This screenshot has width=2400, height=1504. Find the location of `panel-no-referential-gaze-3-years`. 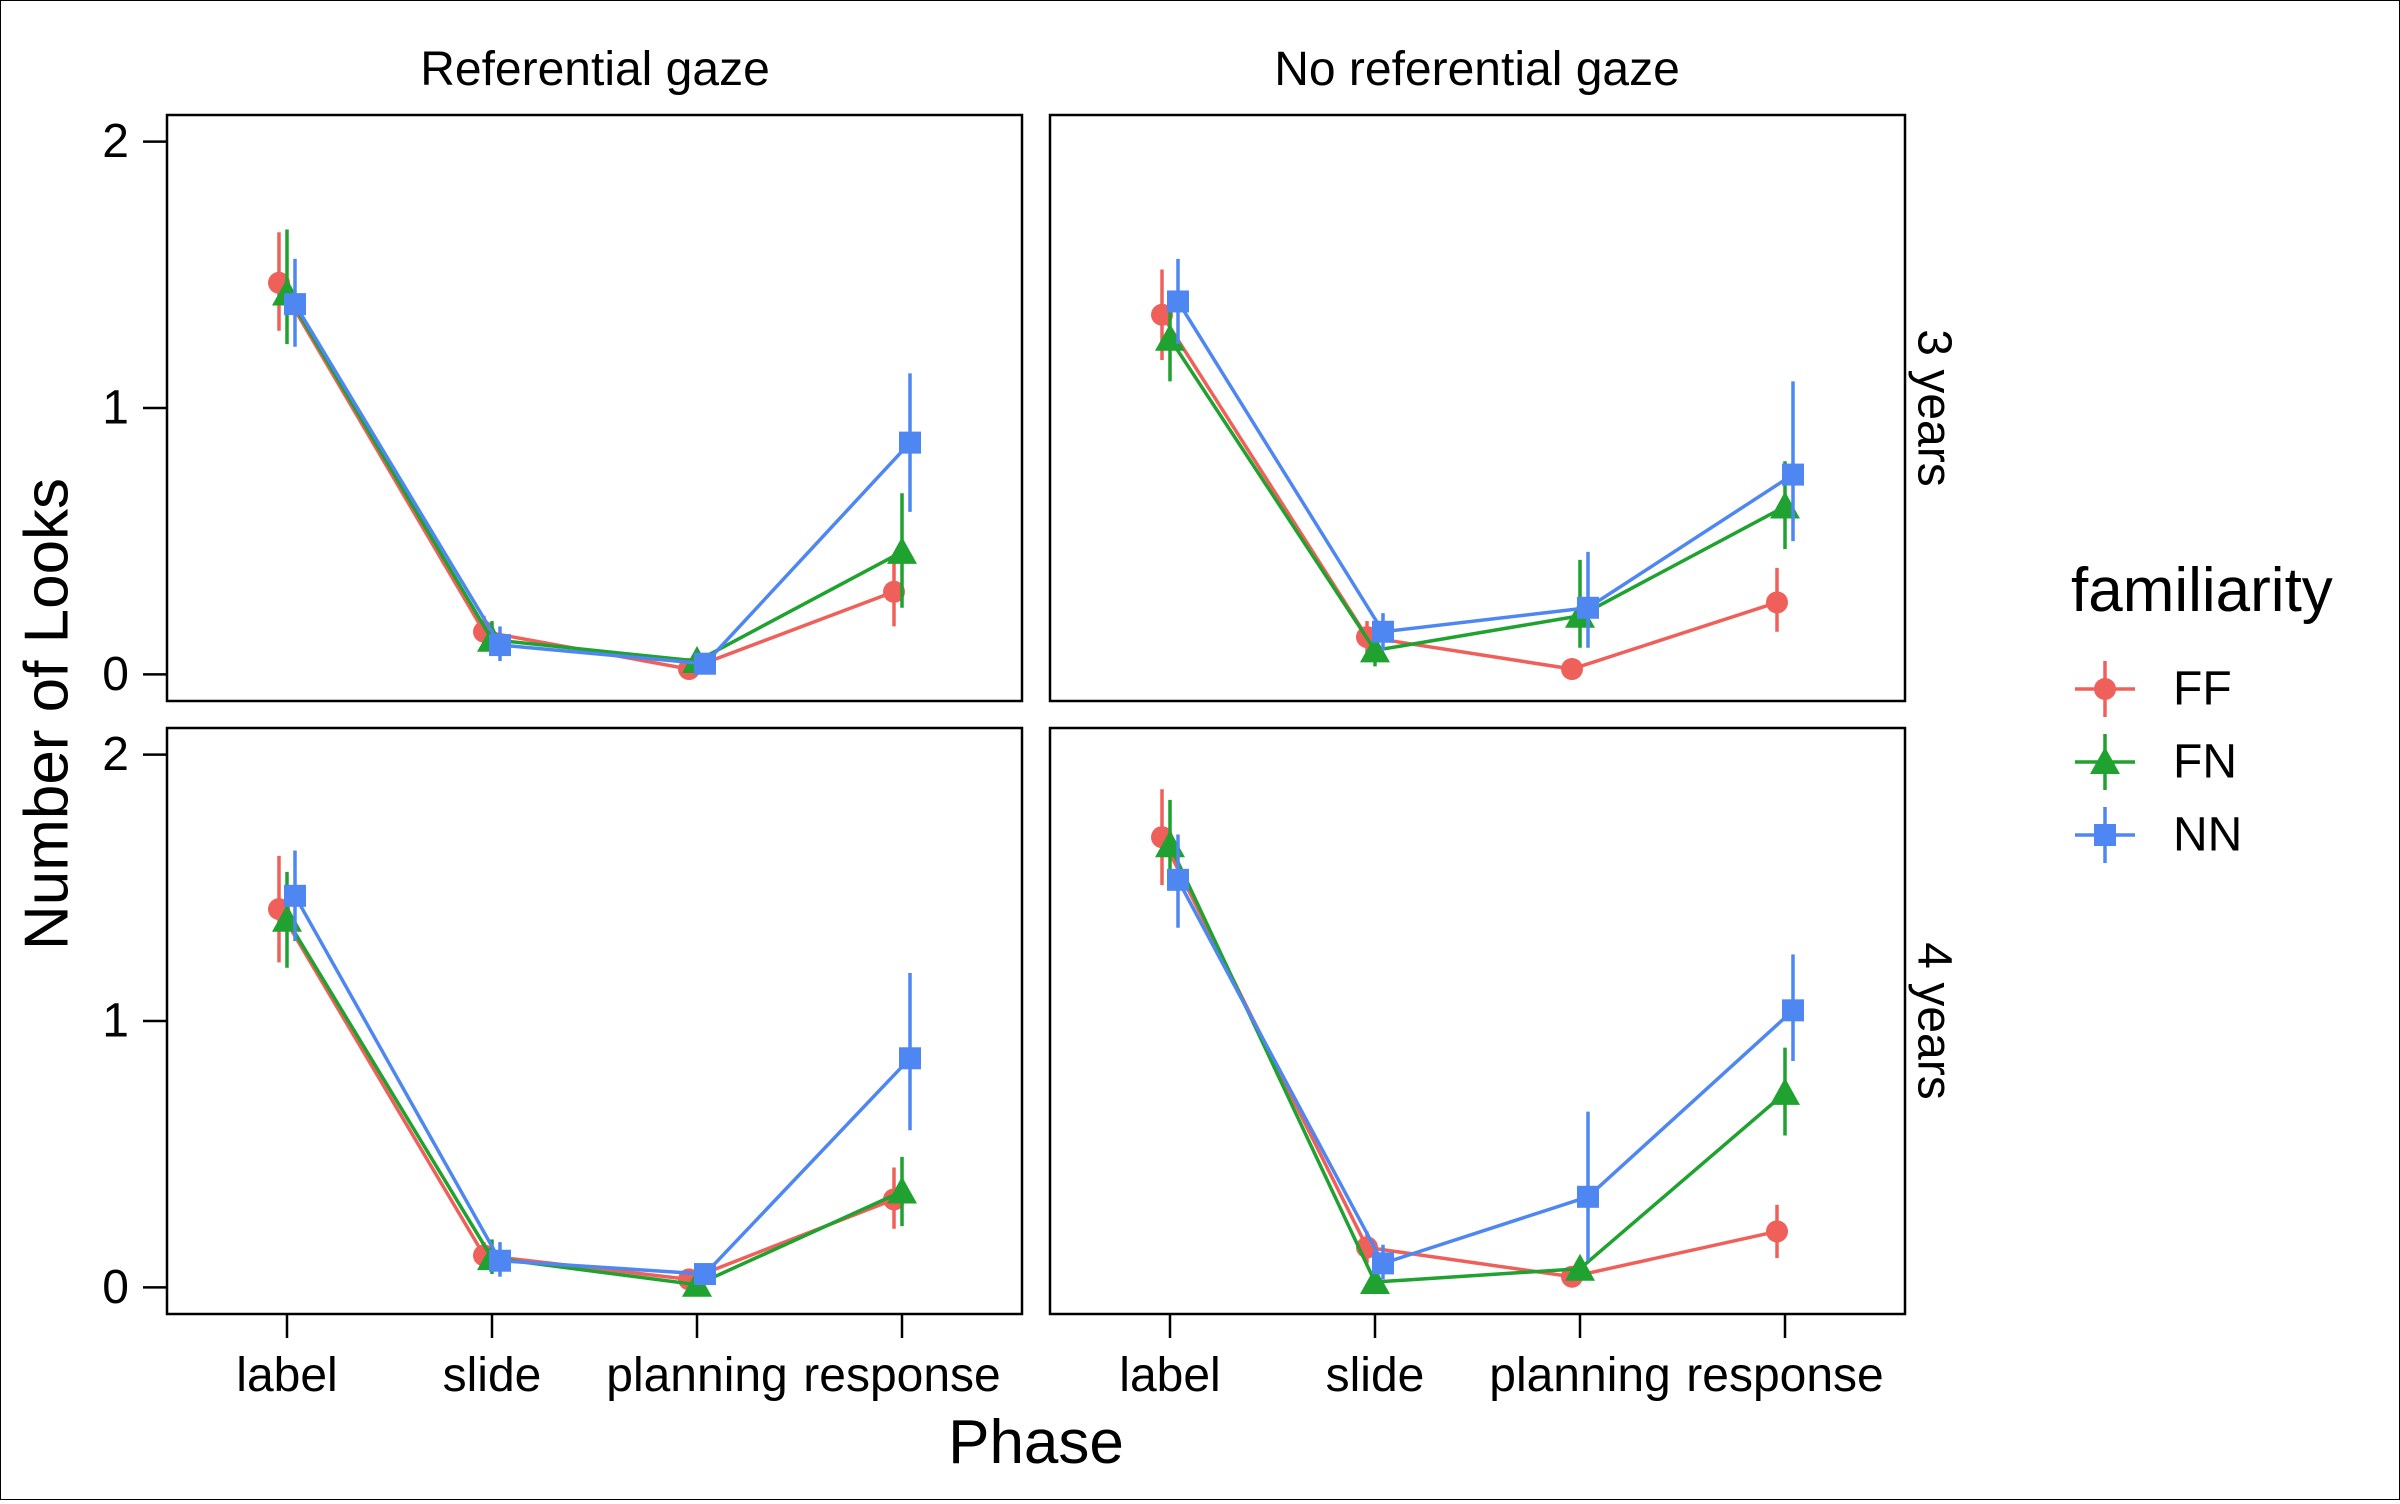

panel-no-referential-gaze-3-years is located at coordinates (1477, 408).